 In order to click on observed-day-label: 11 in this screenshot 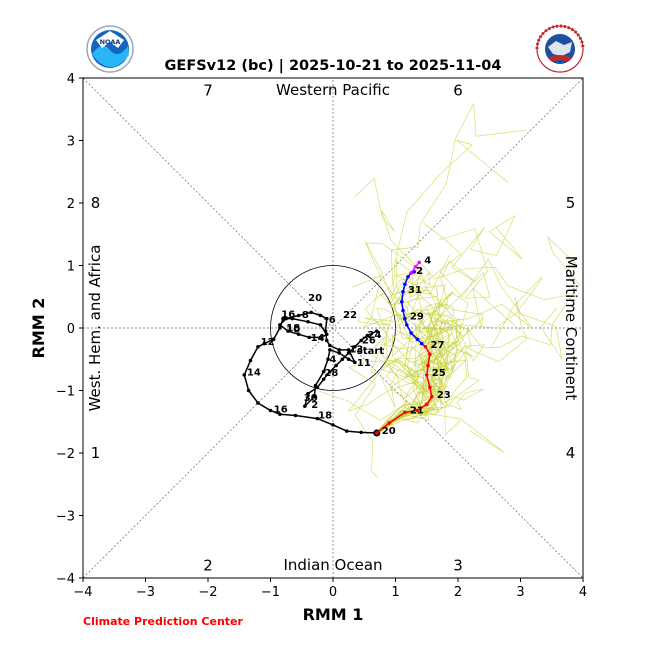, I will do `click(364, 363)`.